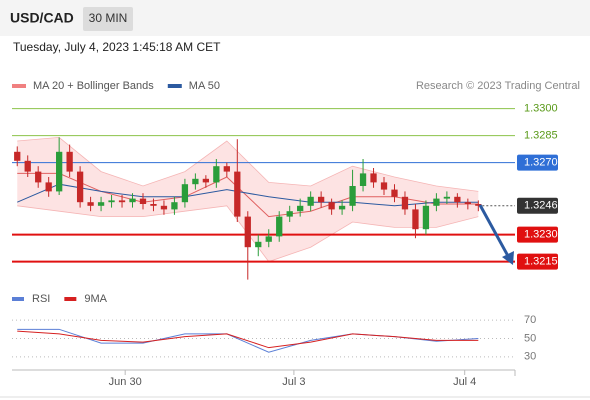 This screenshot has height=400, width=590. I want to click on legend-label: RSI, so click(41, 299).